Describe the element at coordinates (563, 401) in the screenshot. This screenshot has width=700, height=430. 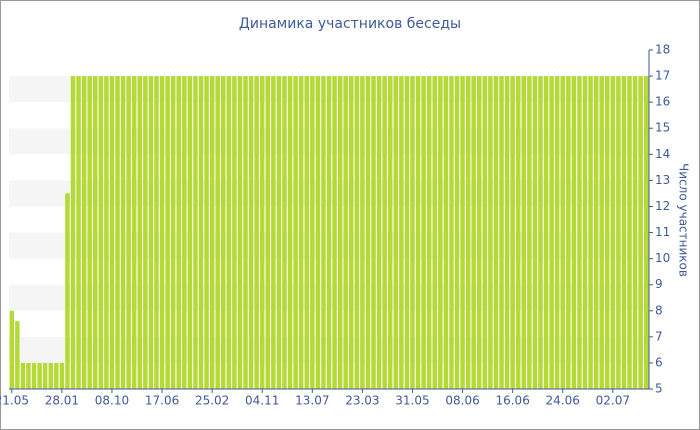
I see `x-tick-label: 24.06` at that location.